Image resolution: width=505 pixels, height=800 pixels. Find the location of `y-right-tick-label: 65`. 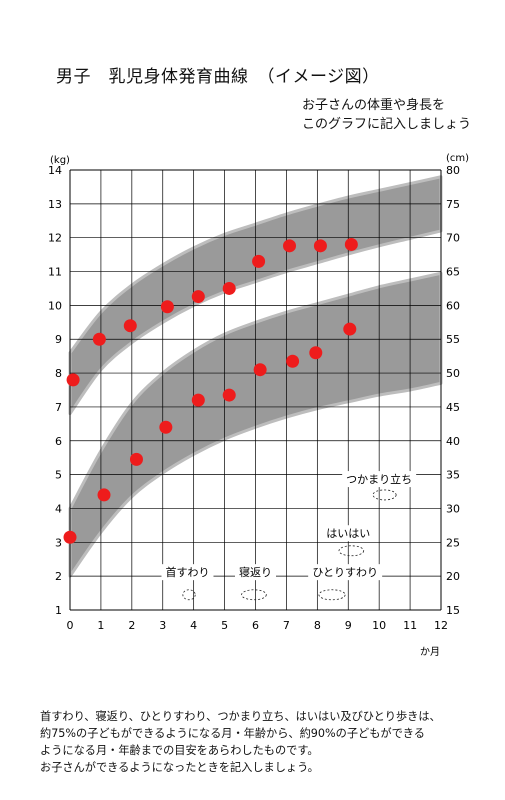

y-right-tick-label: 65 is located at coordinates (453, 272).